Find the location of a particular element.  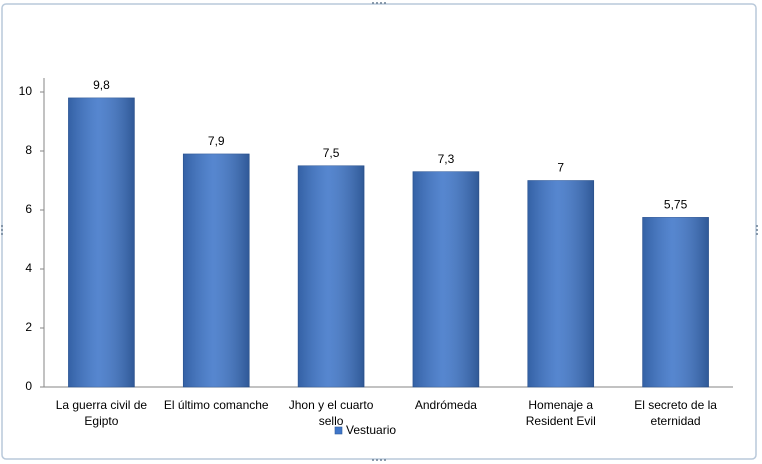

y-tick-label: 6 is located at coordinates (28, 209).